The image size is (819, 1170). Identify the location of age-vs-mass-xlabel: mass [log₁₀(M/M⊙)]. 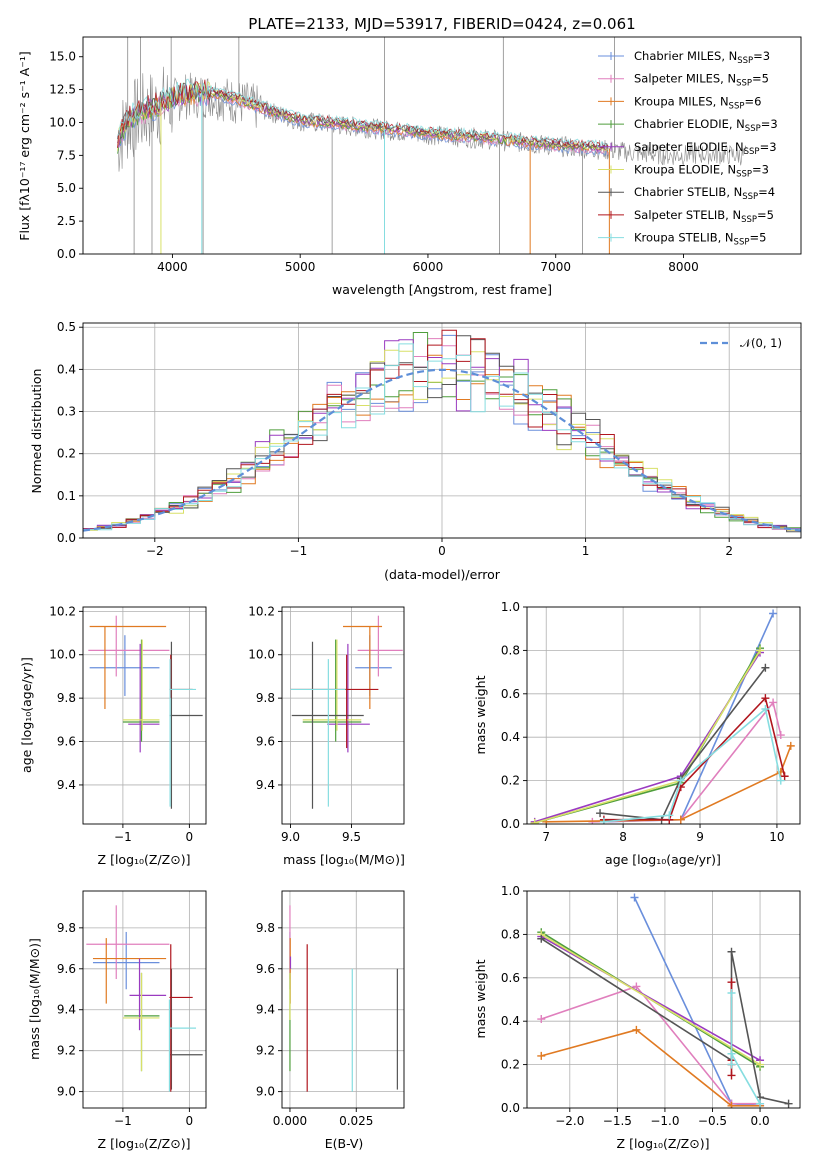
(344, 859).